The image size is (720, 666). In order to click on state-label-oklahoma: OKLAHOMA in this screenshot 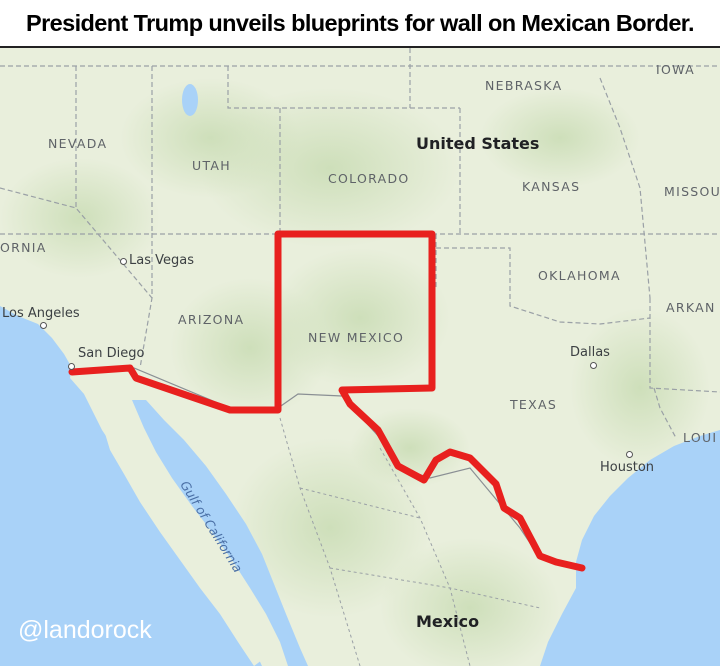, I will do `click(579, 275)`.